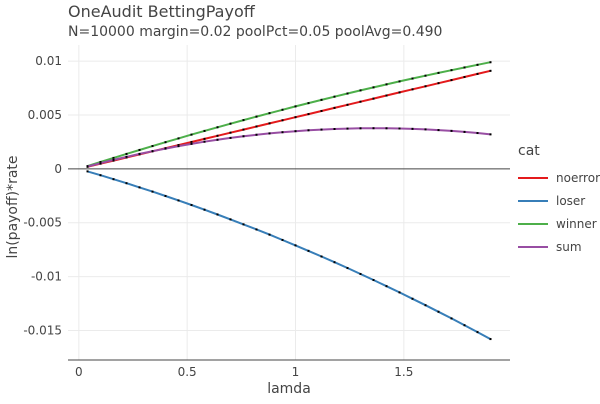 The width and height of the screenshot is (600, 404). What do you see at coordinates (289, 147) in the screenshot?
I see `line-sum` at bounding box center [289, 147].